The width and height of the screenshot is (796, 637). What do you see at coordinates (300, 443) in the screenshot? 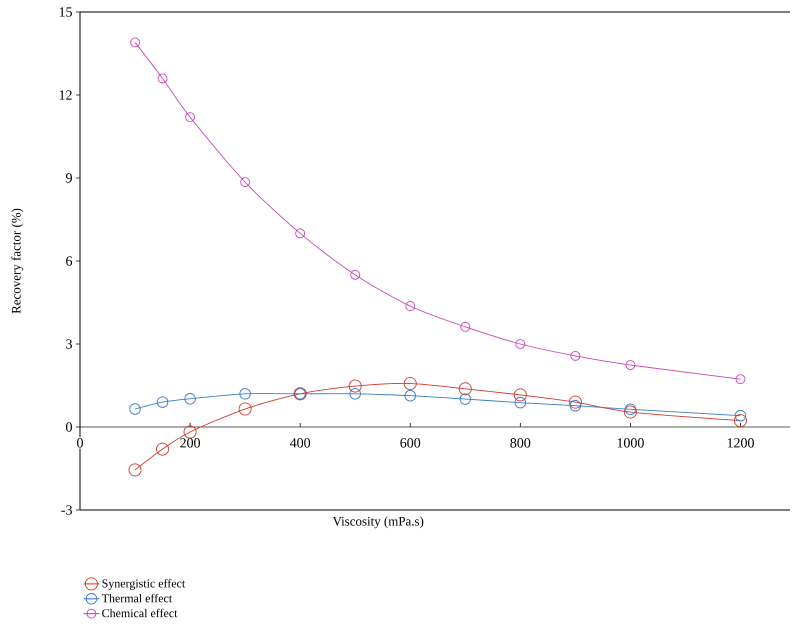
I see `x-tick-label: 400` at bounding box center [300, 443].